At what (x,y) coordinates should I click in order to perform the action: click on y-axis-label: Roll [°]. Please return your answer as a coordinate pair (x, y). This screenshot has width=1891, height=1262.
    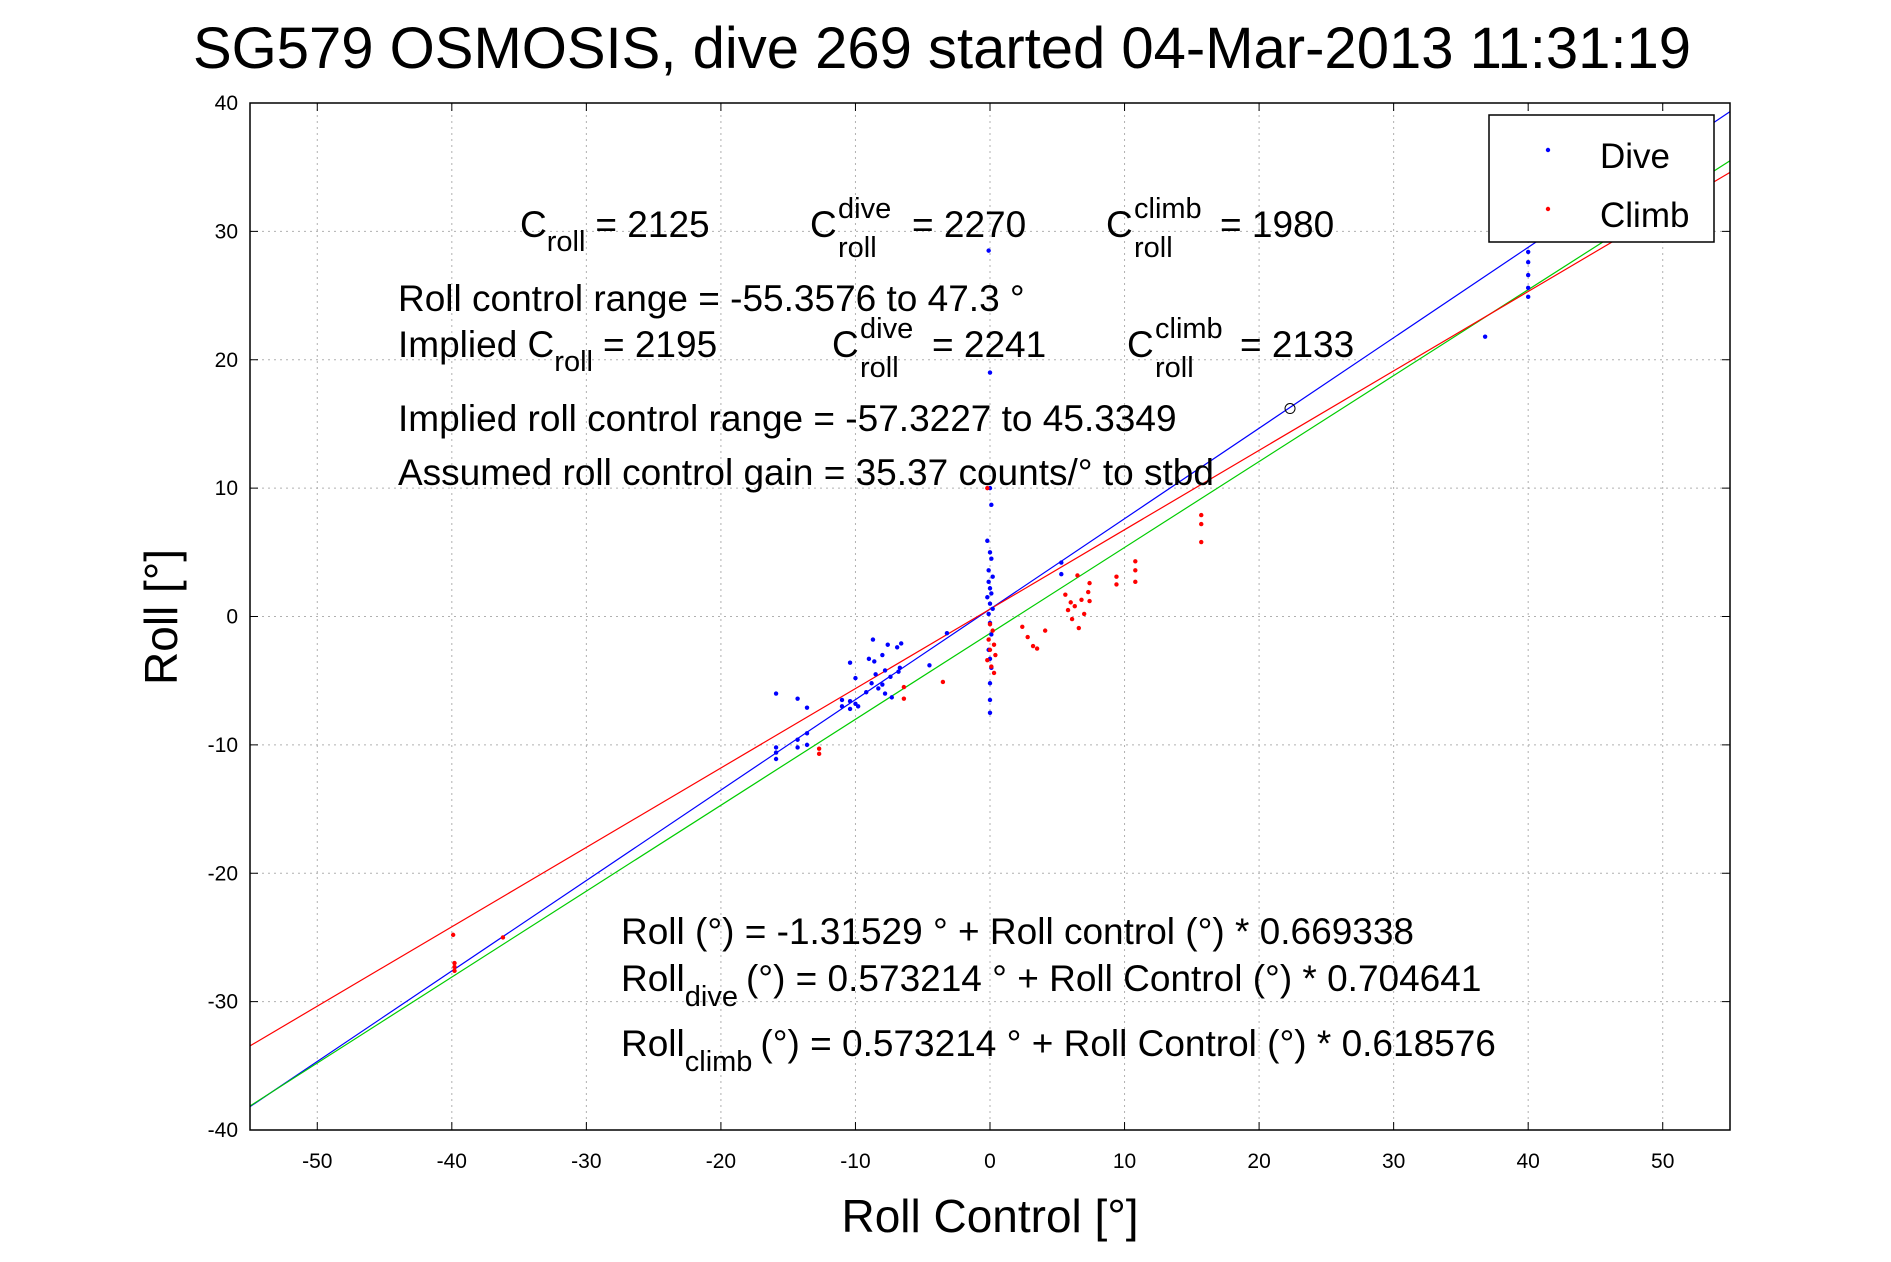
    Looking at the image, I should click on (161, 617).